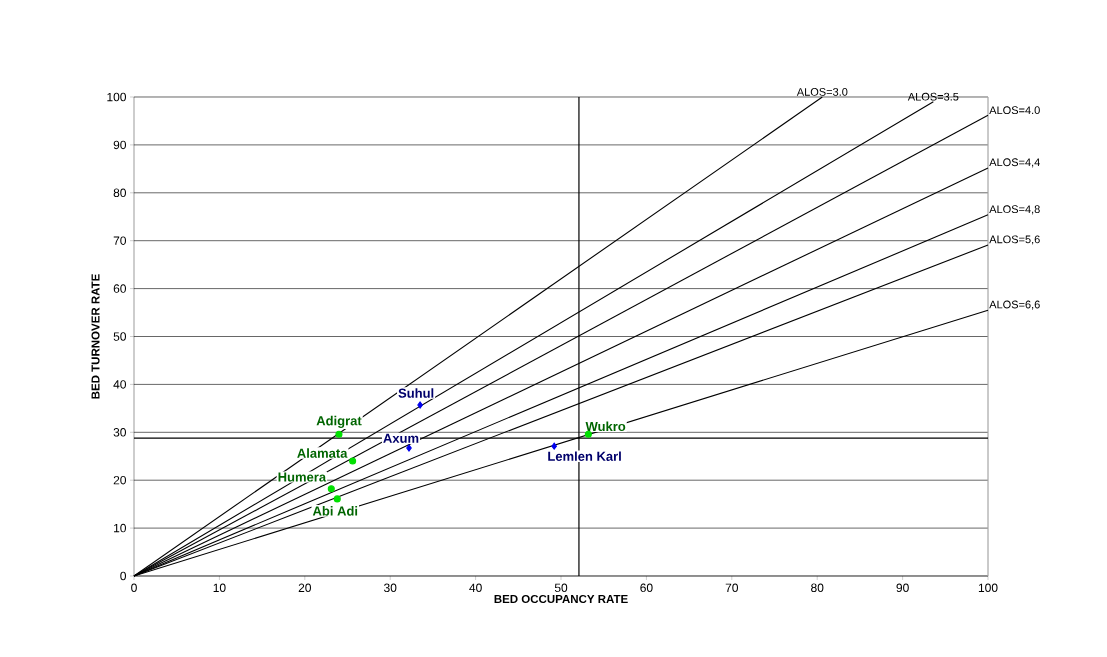 This screenshot has height=657, width=1107. I want to click on y-tick-label: 90, so click(120, 145).